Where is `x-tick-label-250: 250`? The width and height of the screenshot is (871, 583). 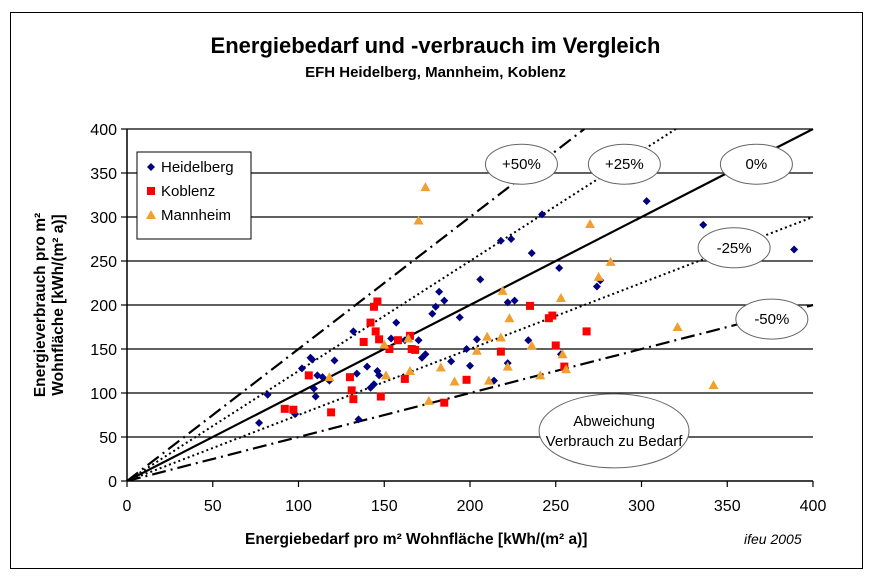
x-tick-label-250: 250 is located at coordinates (555, 506).